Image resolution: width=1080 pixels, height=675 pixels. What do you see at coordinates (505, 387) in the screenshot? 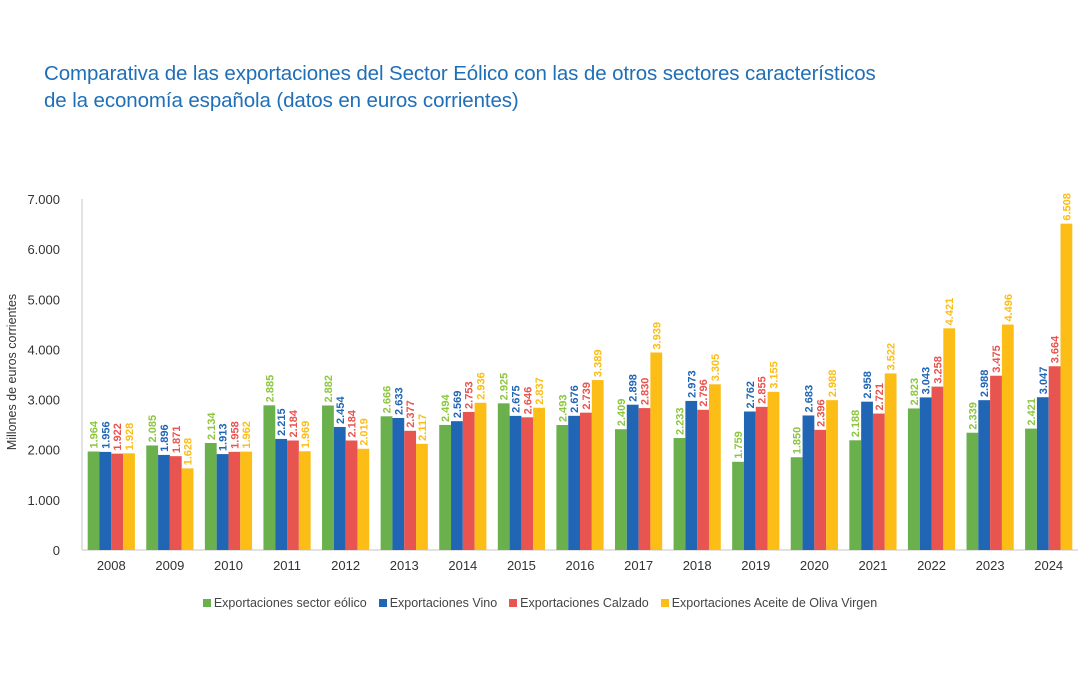
I see `data-label: 2.925` at bounding box center [505, 387].